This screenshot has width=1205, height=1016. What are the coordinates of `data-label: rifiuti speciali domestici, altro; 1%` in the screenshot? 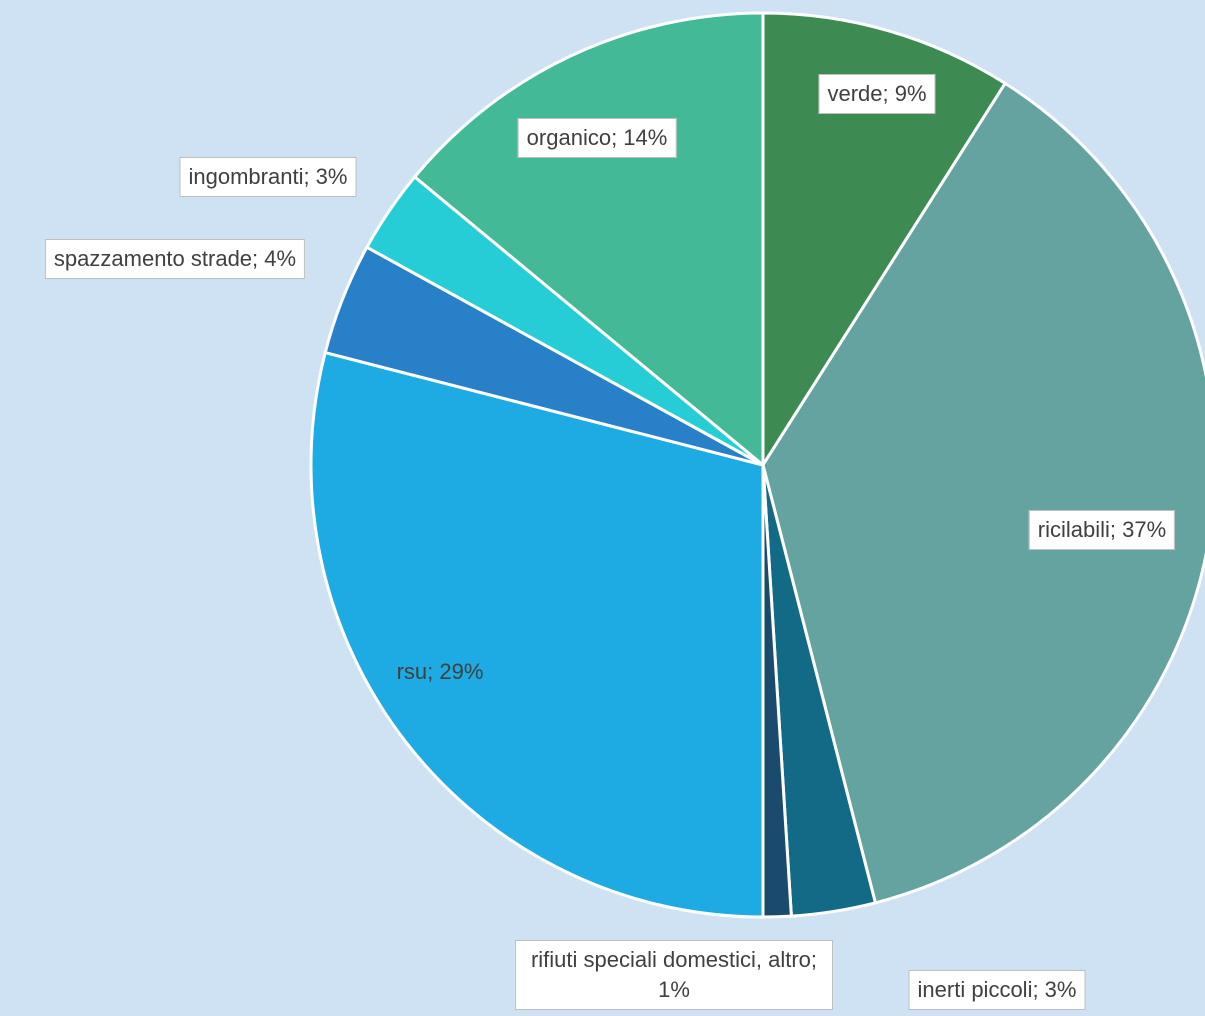 It's located at (674, 975).